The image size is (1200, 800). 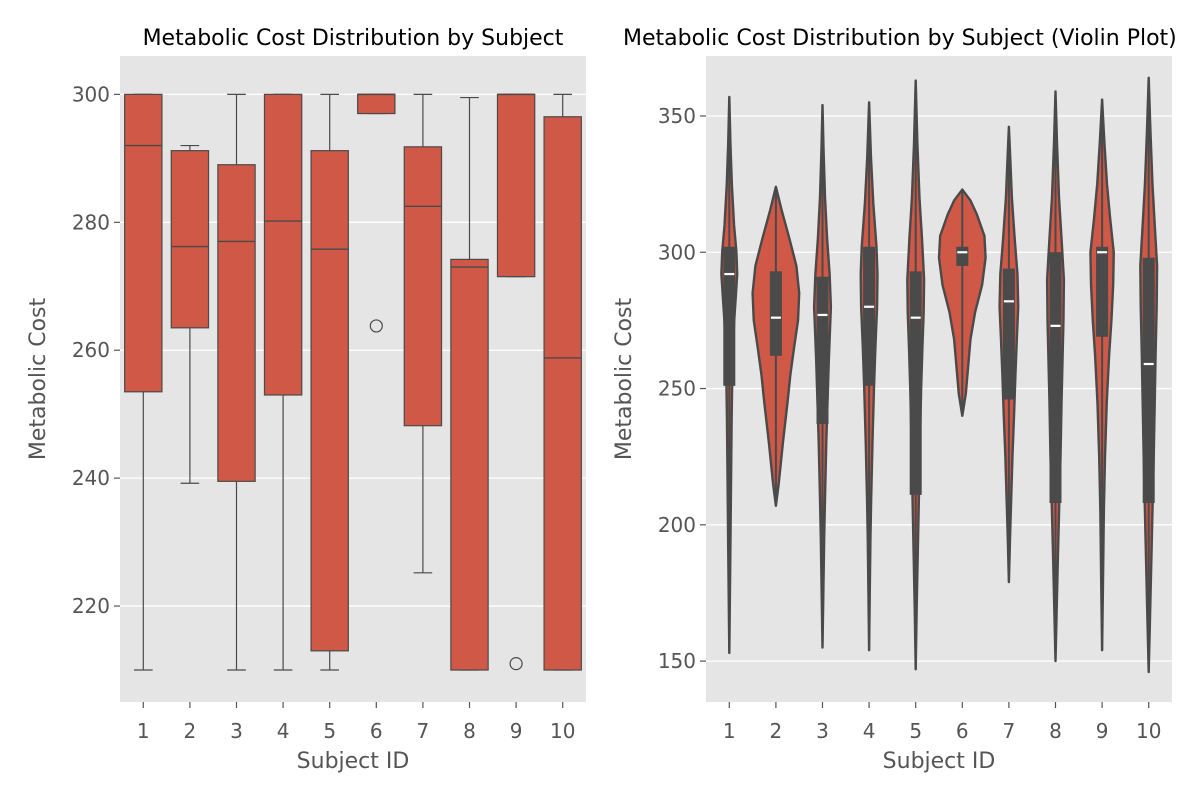 I want to click on violin-x-tick-label: 9, so click(x=1102, y=731).